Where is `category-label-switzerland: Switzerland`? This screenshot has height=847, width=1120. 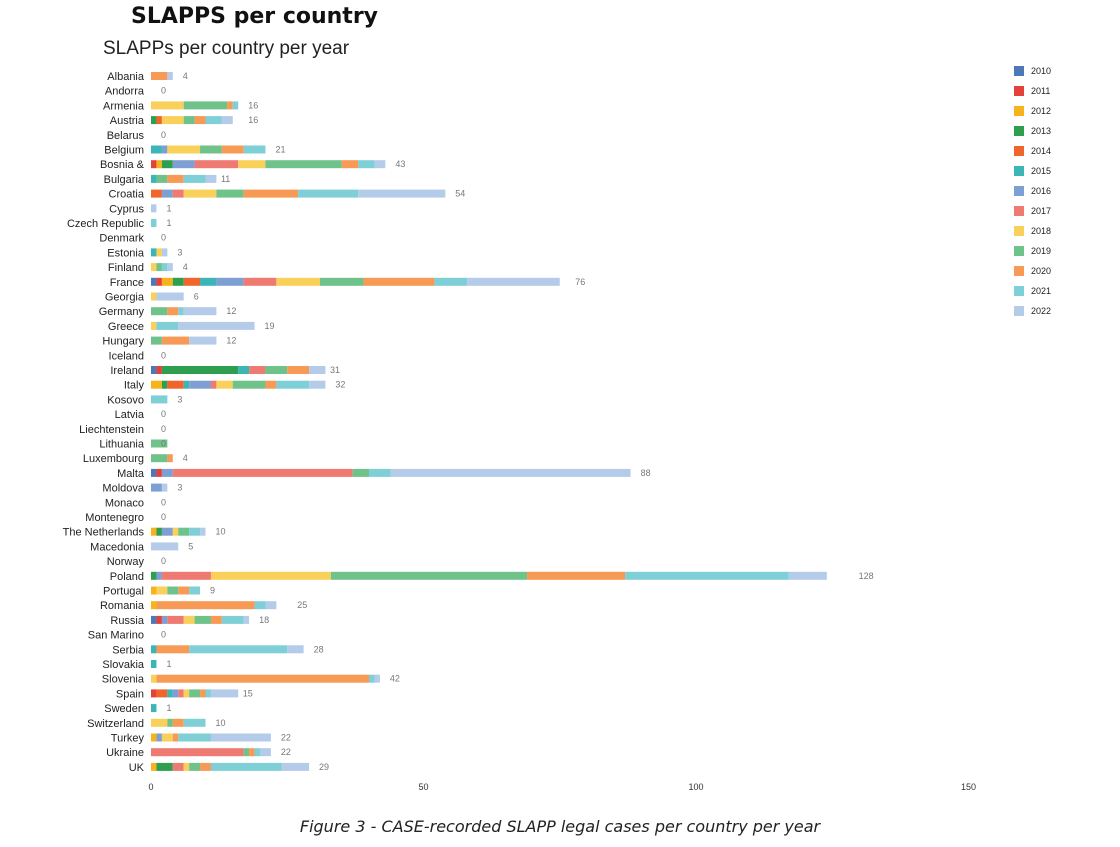
category-label-switzerland: Switzerland is located at coordinates (115, 724).